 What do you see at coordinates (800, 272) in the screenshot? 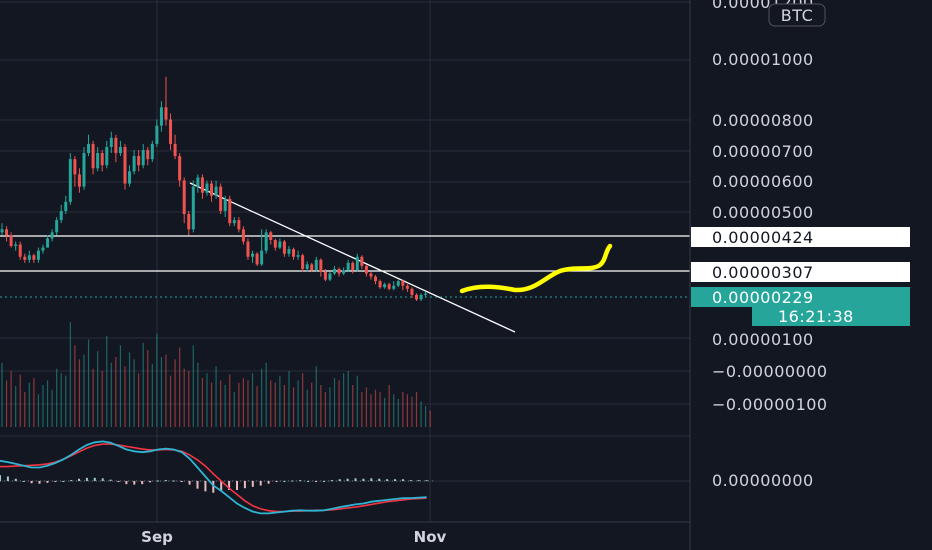
I see `level-label-lower: 0.00000307` at bounding box center [800, 272].